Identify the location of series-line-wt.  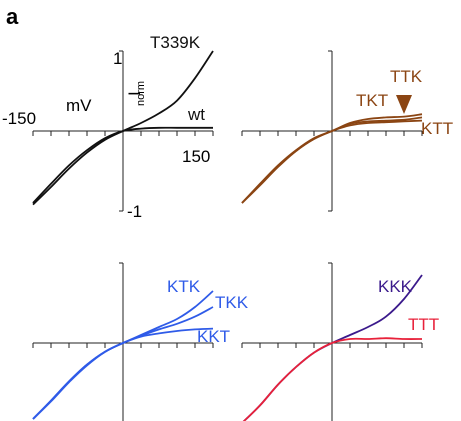
(122, 165).